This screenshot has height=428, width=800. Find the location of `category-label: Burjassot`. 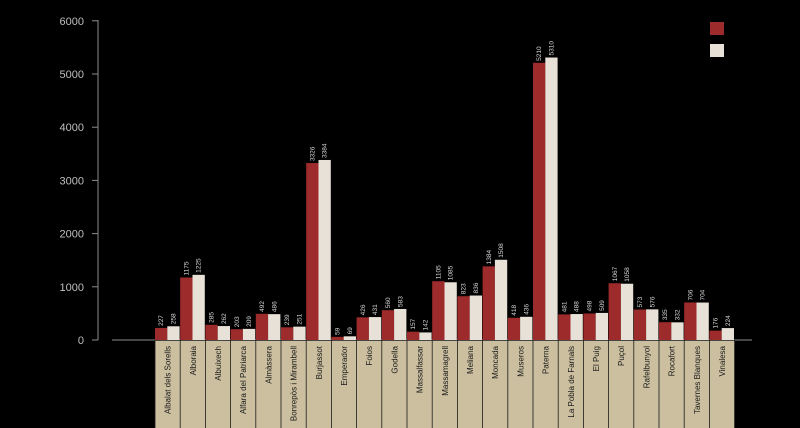

category-label: Burjassot is located at coordinates (319, 362).